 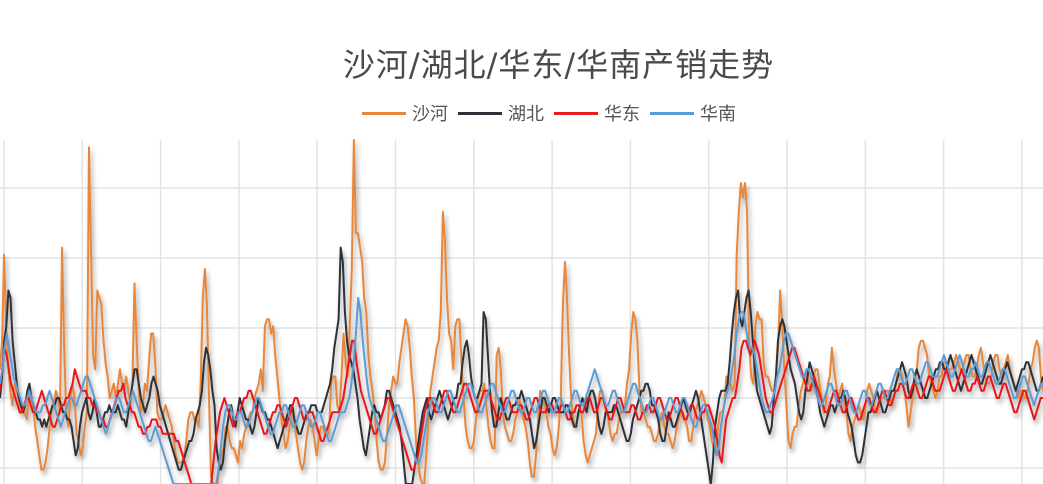 I want to click on legend-label: 华南, so click(x=718, y=114).